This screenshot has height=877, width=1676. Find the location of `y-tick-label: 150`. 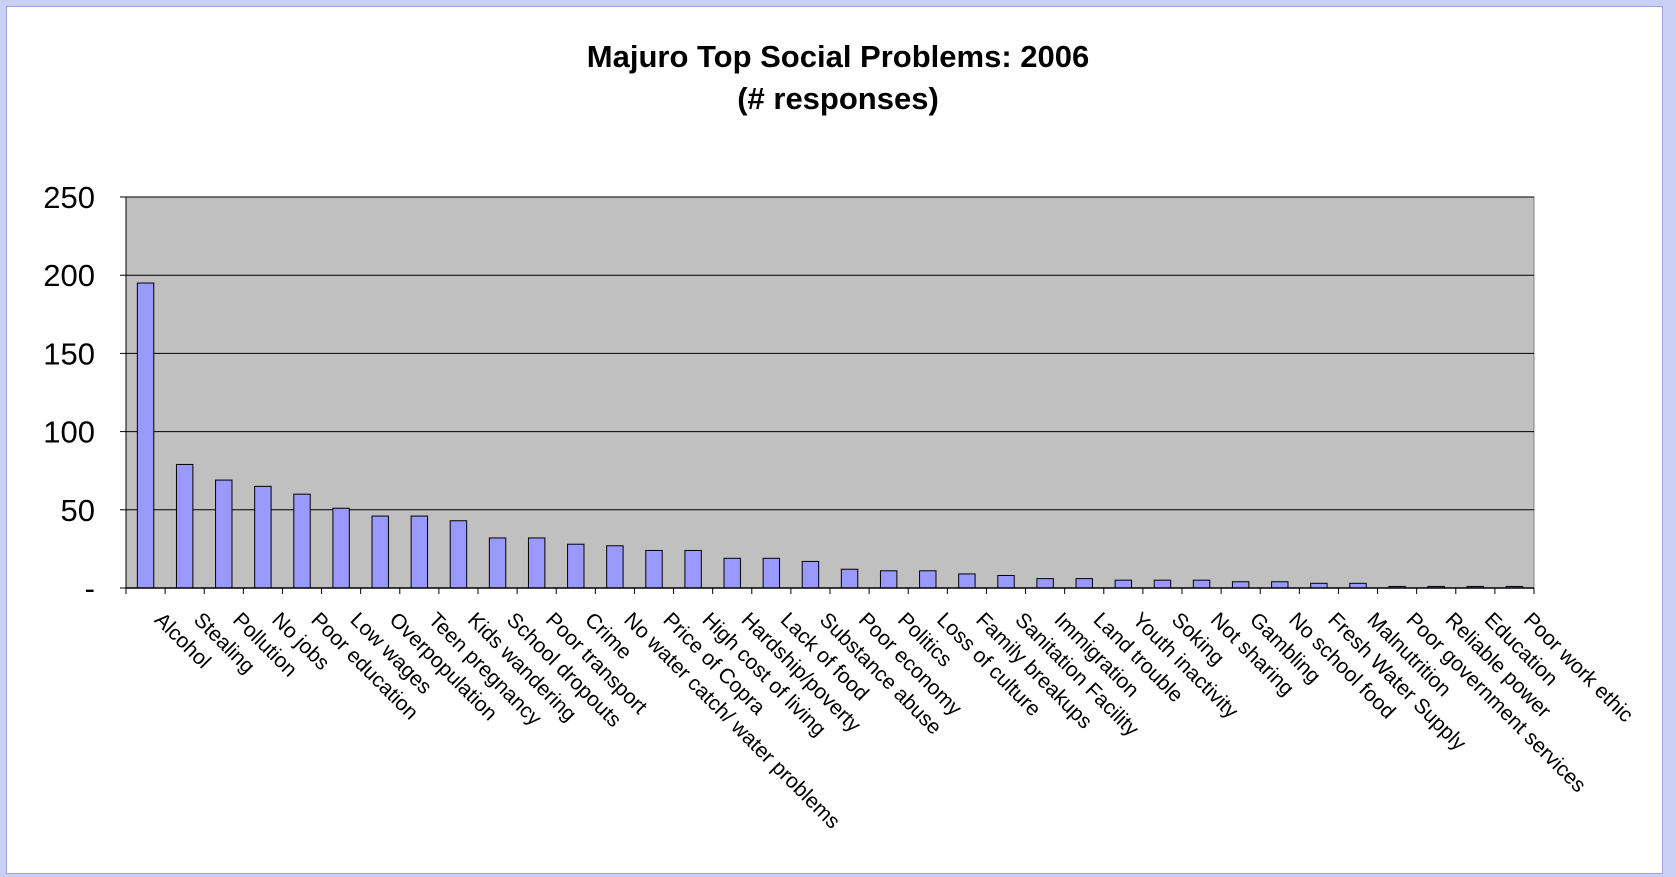

y-tick-label: 150 is located at coordinates (69, 353).